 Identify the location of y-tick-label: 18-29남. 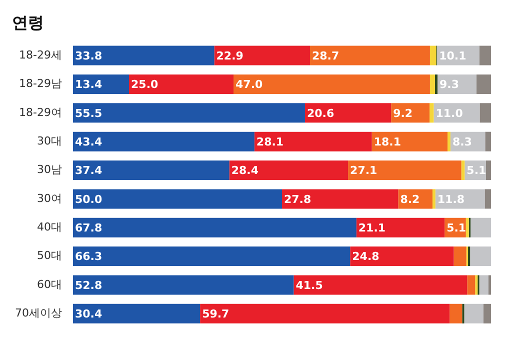
(40, 83).